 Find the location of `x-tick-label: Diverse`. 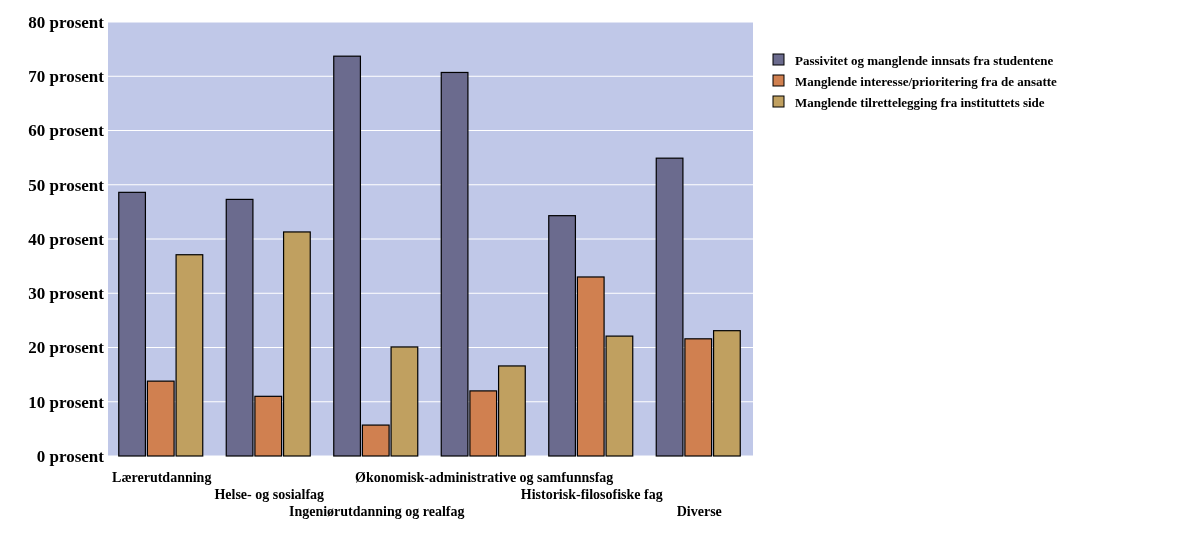

x-tick-label: Diverse is located at coordinates (699, 511).